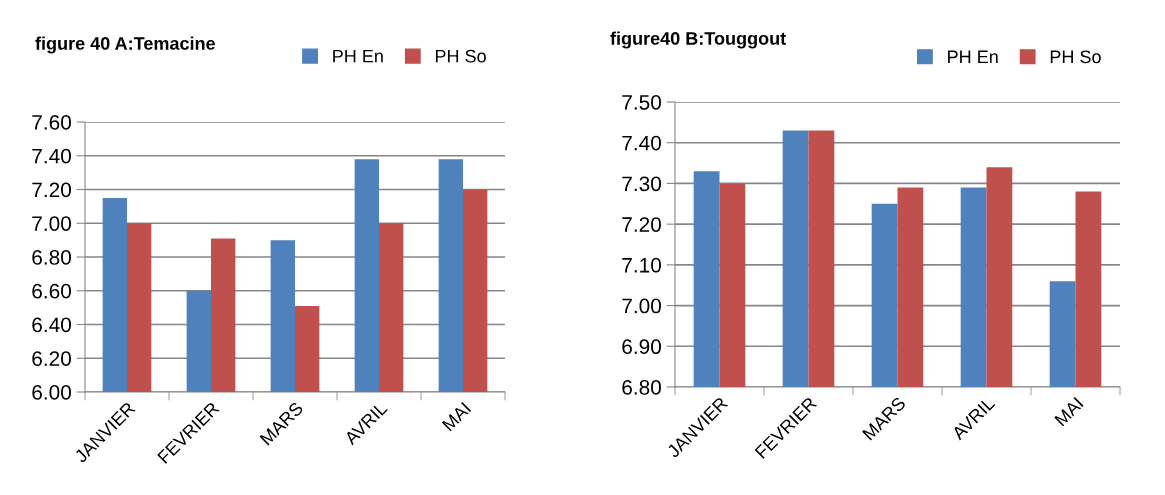  What do you see at coordinates (641, 102) in the screenshot?
I see `y-tick-label: 7.50` at bounding box center [641, 102].